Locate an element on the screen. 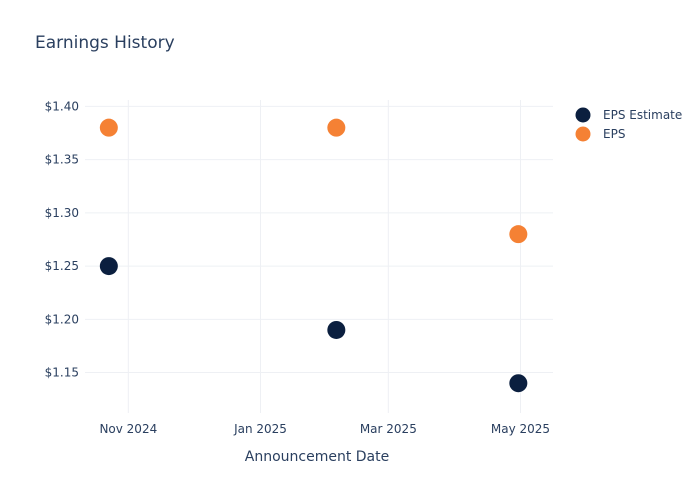  y-tick-label: $1.30 is located at coordinates (62, 213).